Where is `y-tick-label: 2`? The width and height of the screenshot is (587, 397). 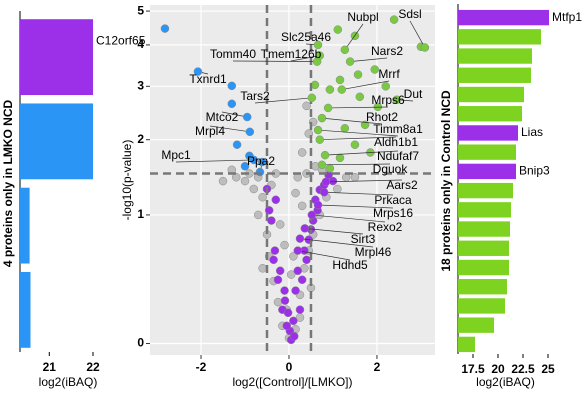 y-tick-label: 2 is located at coordinates (140, 139).